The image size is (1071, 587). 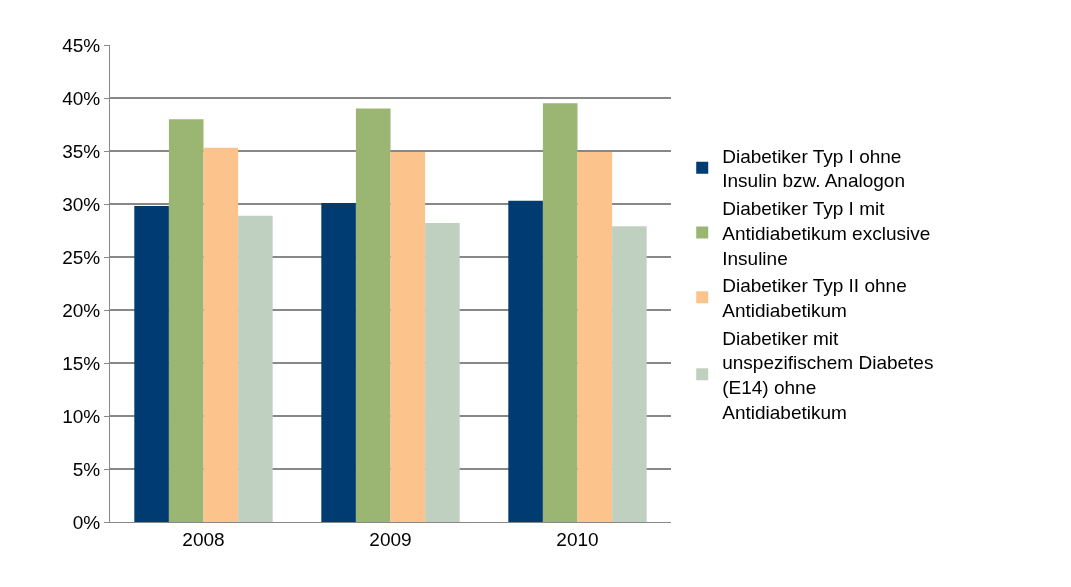 I want to click on y-tick-label: 30%, so click(x=81, y=204).